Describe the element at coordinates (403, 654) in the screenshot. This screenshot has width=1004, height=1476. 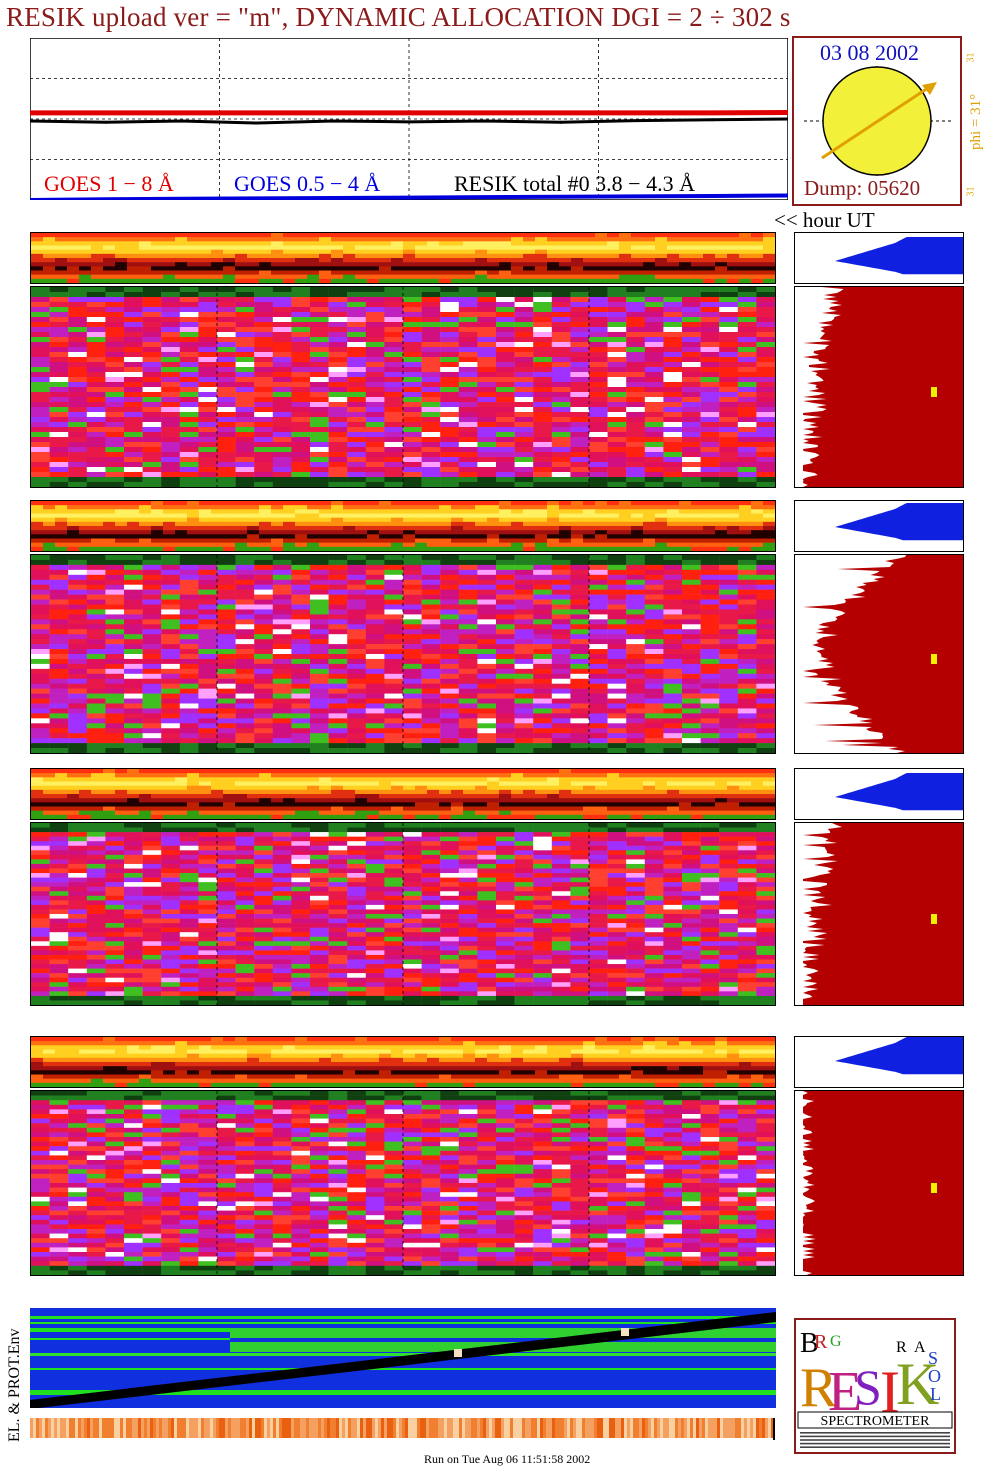
I see `panel-1-spectrogram` at that location.